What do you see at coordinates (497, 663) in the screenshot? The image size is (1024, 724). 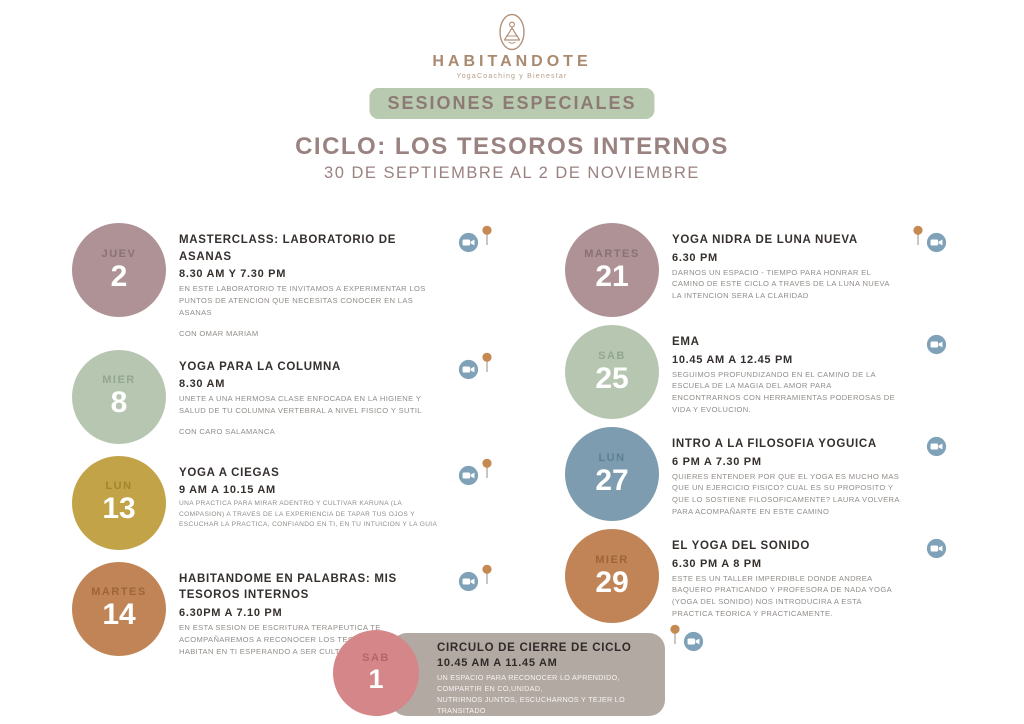 I see `event-time: 10.45 AM A 11.45 AM` at bounding box center [497, 663].